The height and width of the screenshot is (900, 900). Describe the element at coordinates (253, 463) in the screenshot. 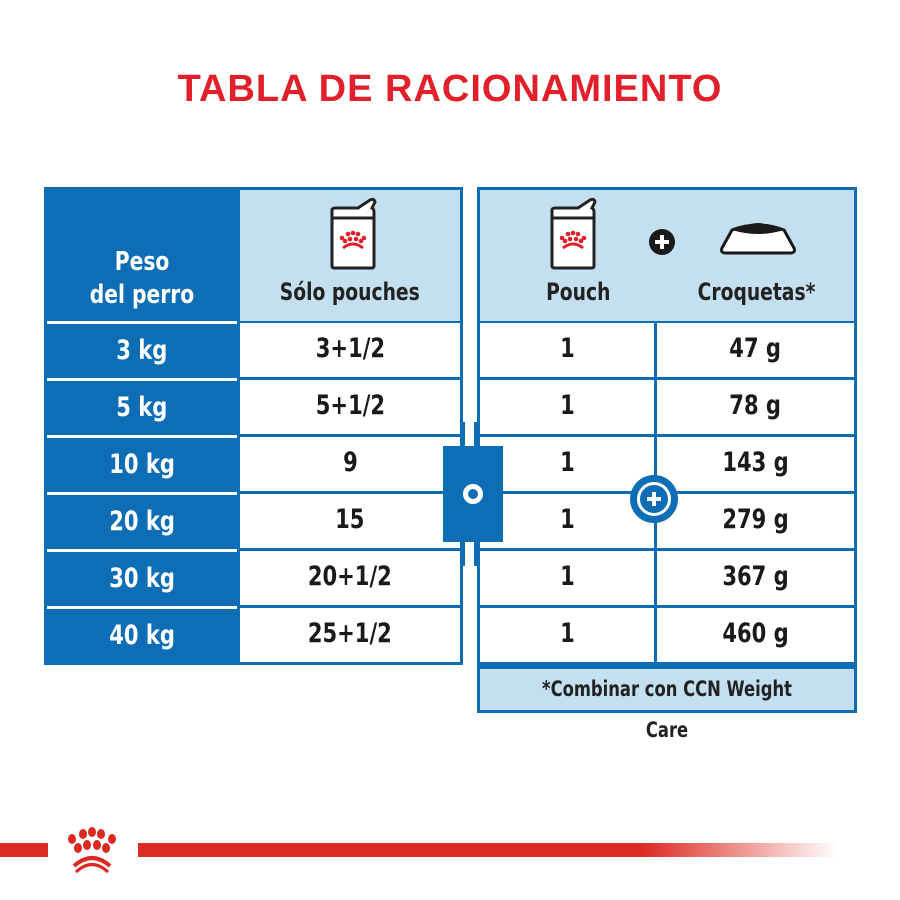

I see `table-row: 10 kg 9` at that location.